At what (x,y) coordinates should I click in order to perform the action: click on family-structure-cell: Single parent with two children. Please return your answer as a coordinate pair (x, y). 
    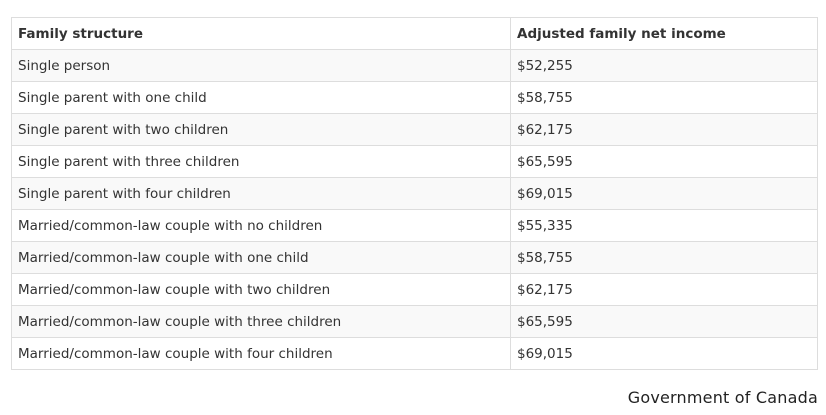
    Looking at the image, I should click on (261, 129).